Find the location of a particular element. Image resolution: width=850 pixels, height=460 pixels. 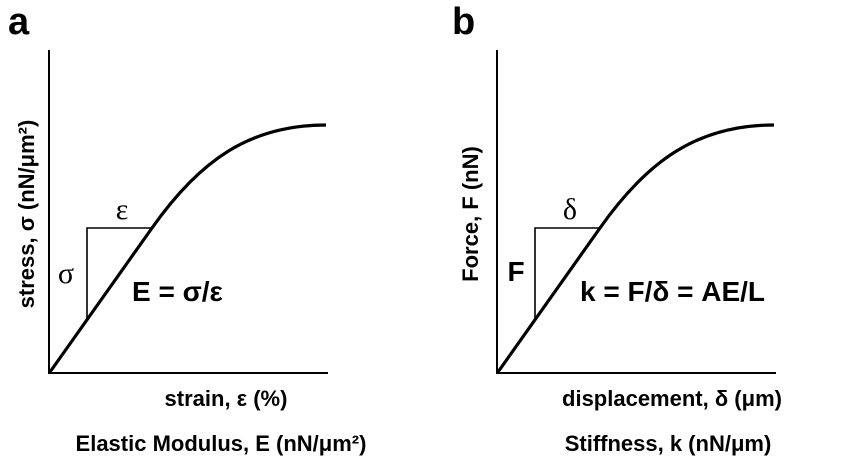

run-symbol-b: δ is located at coordinates (570, 209).